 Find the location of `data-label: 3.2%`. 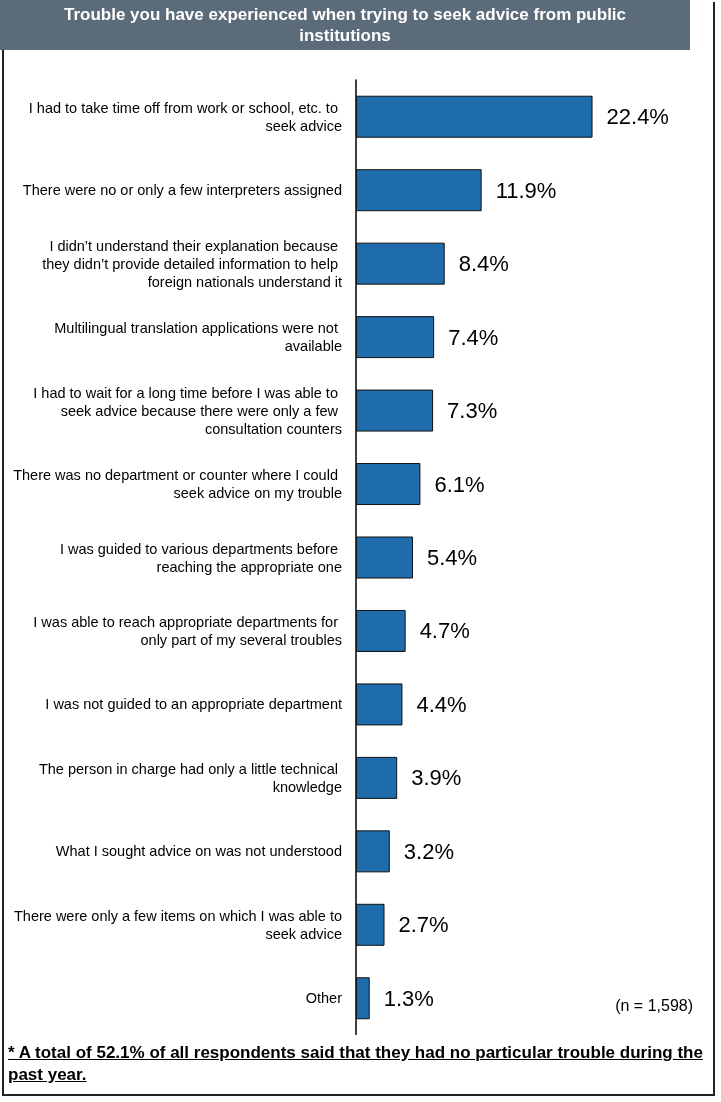

data-label: 3.2% is located at coordinates (428, 851).